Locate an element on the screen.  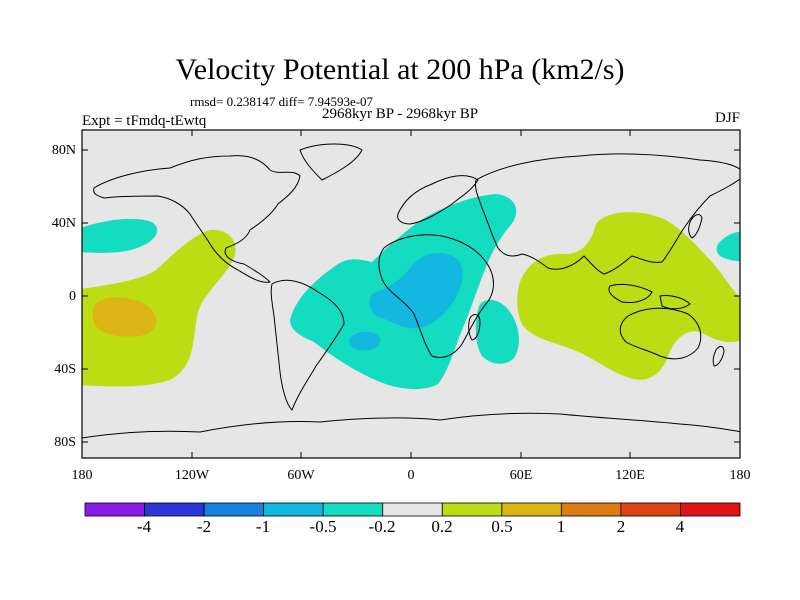
greenland-coast is located at coordinates (331, 162).